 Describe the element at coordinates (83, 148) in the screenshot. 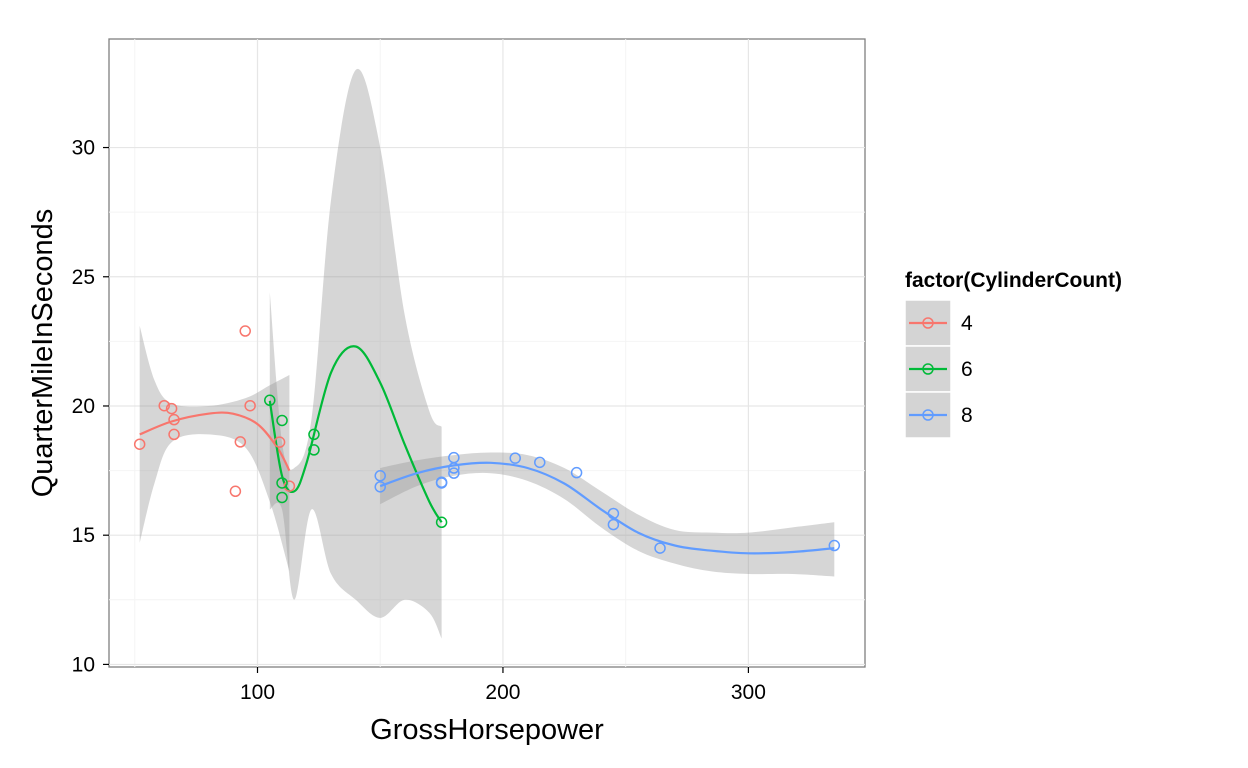

I see `y-tick-label: 30` at that location.